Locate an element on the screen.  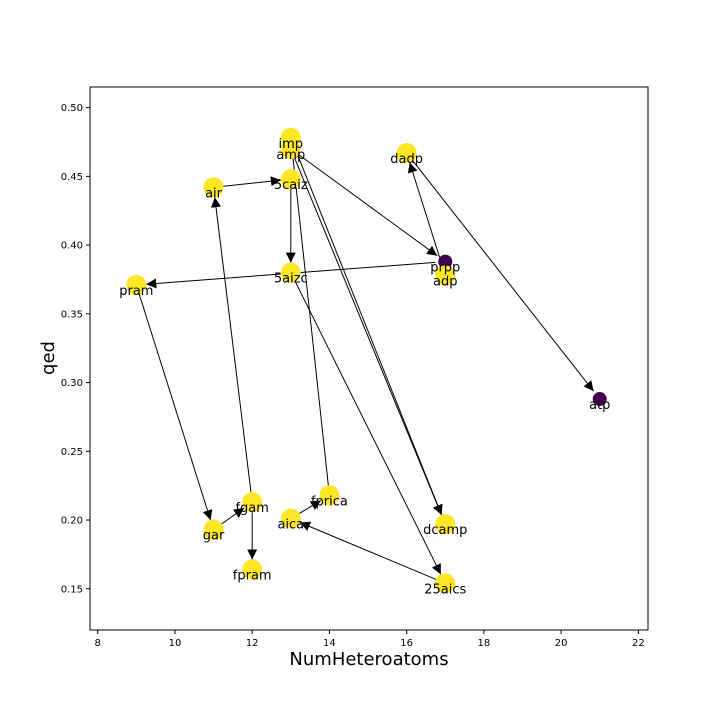
node-adp is located at coordinates (445, 275).